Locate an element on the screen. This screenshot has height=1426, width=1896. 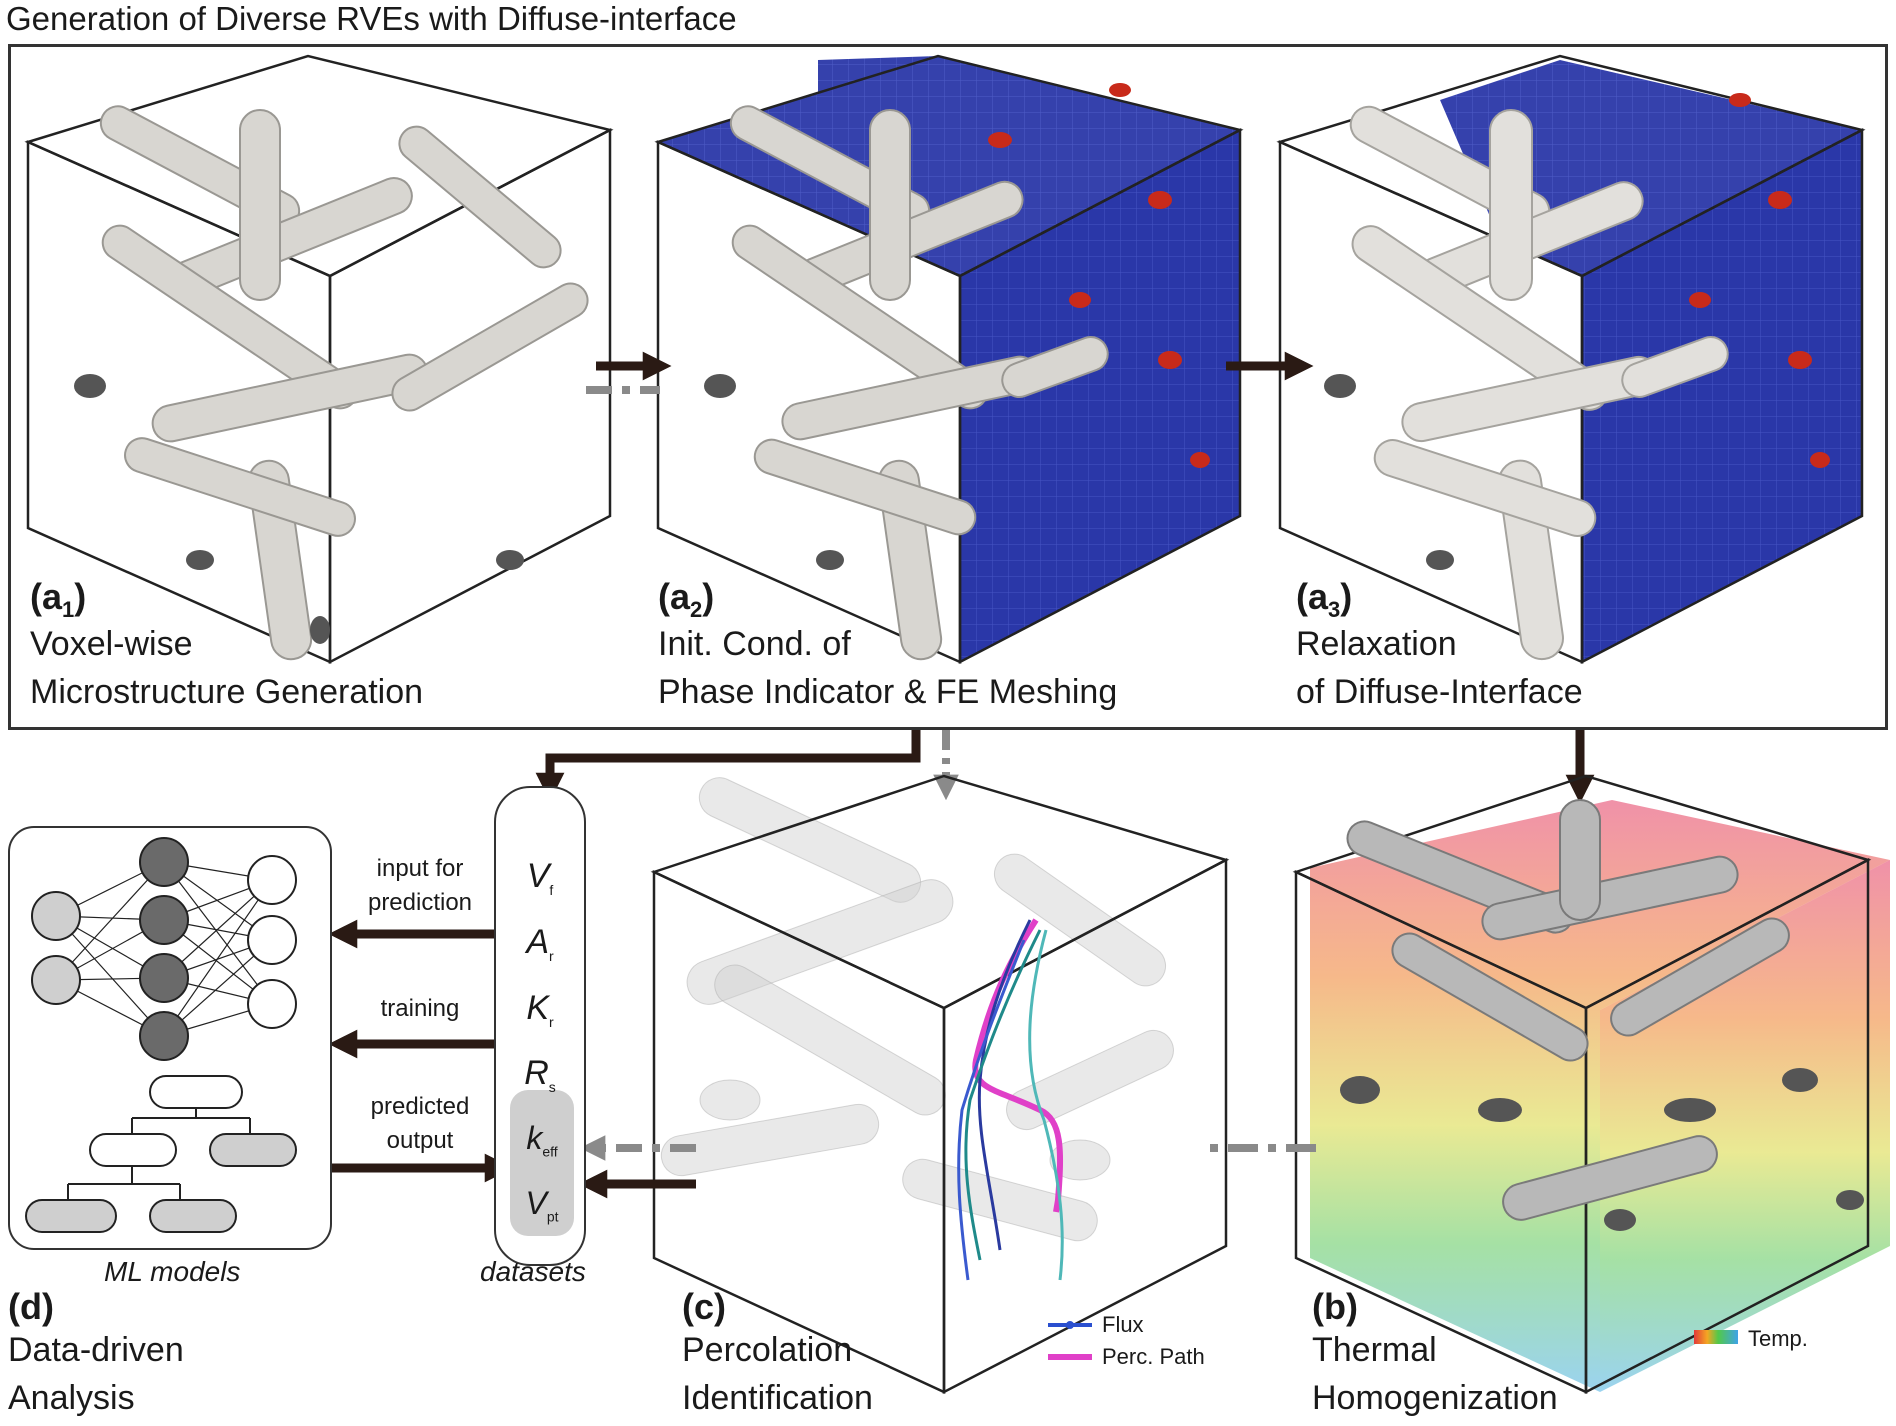
panel-c-id: (c) is located at coordinates (704, 1306).